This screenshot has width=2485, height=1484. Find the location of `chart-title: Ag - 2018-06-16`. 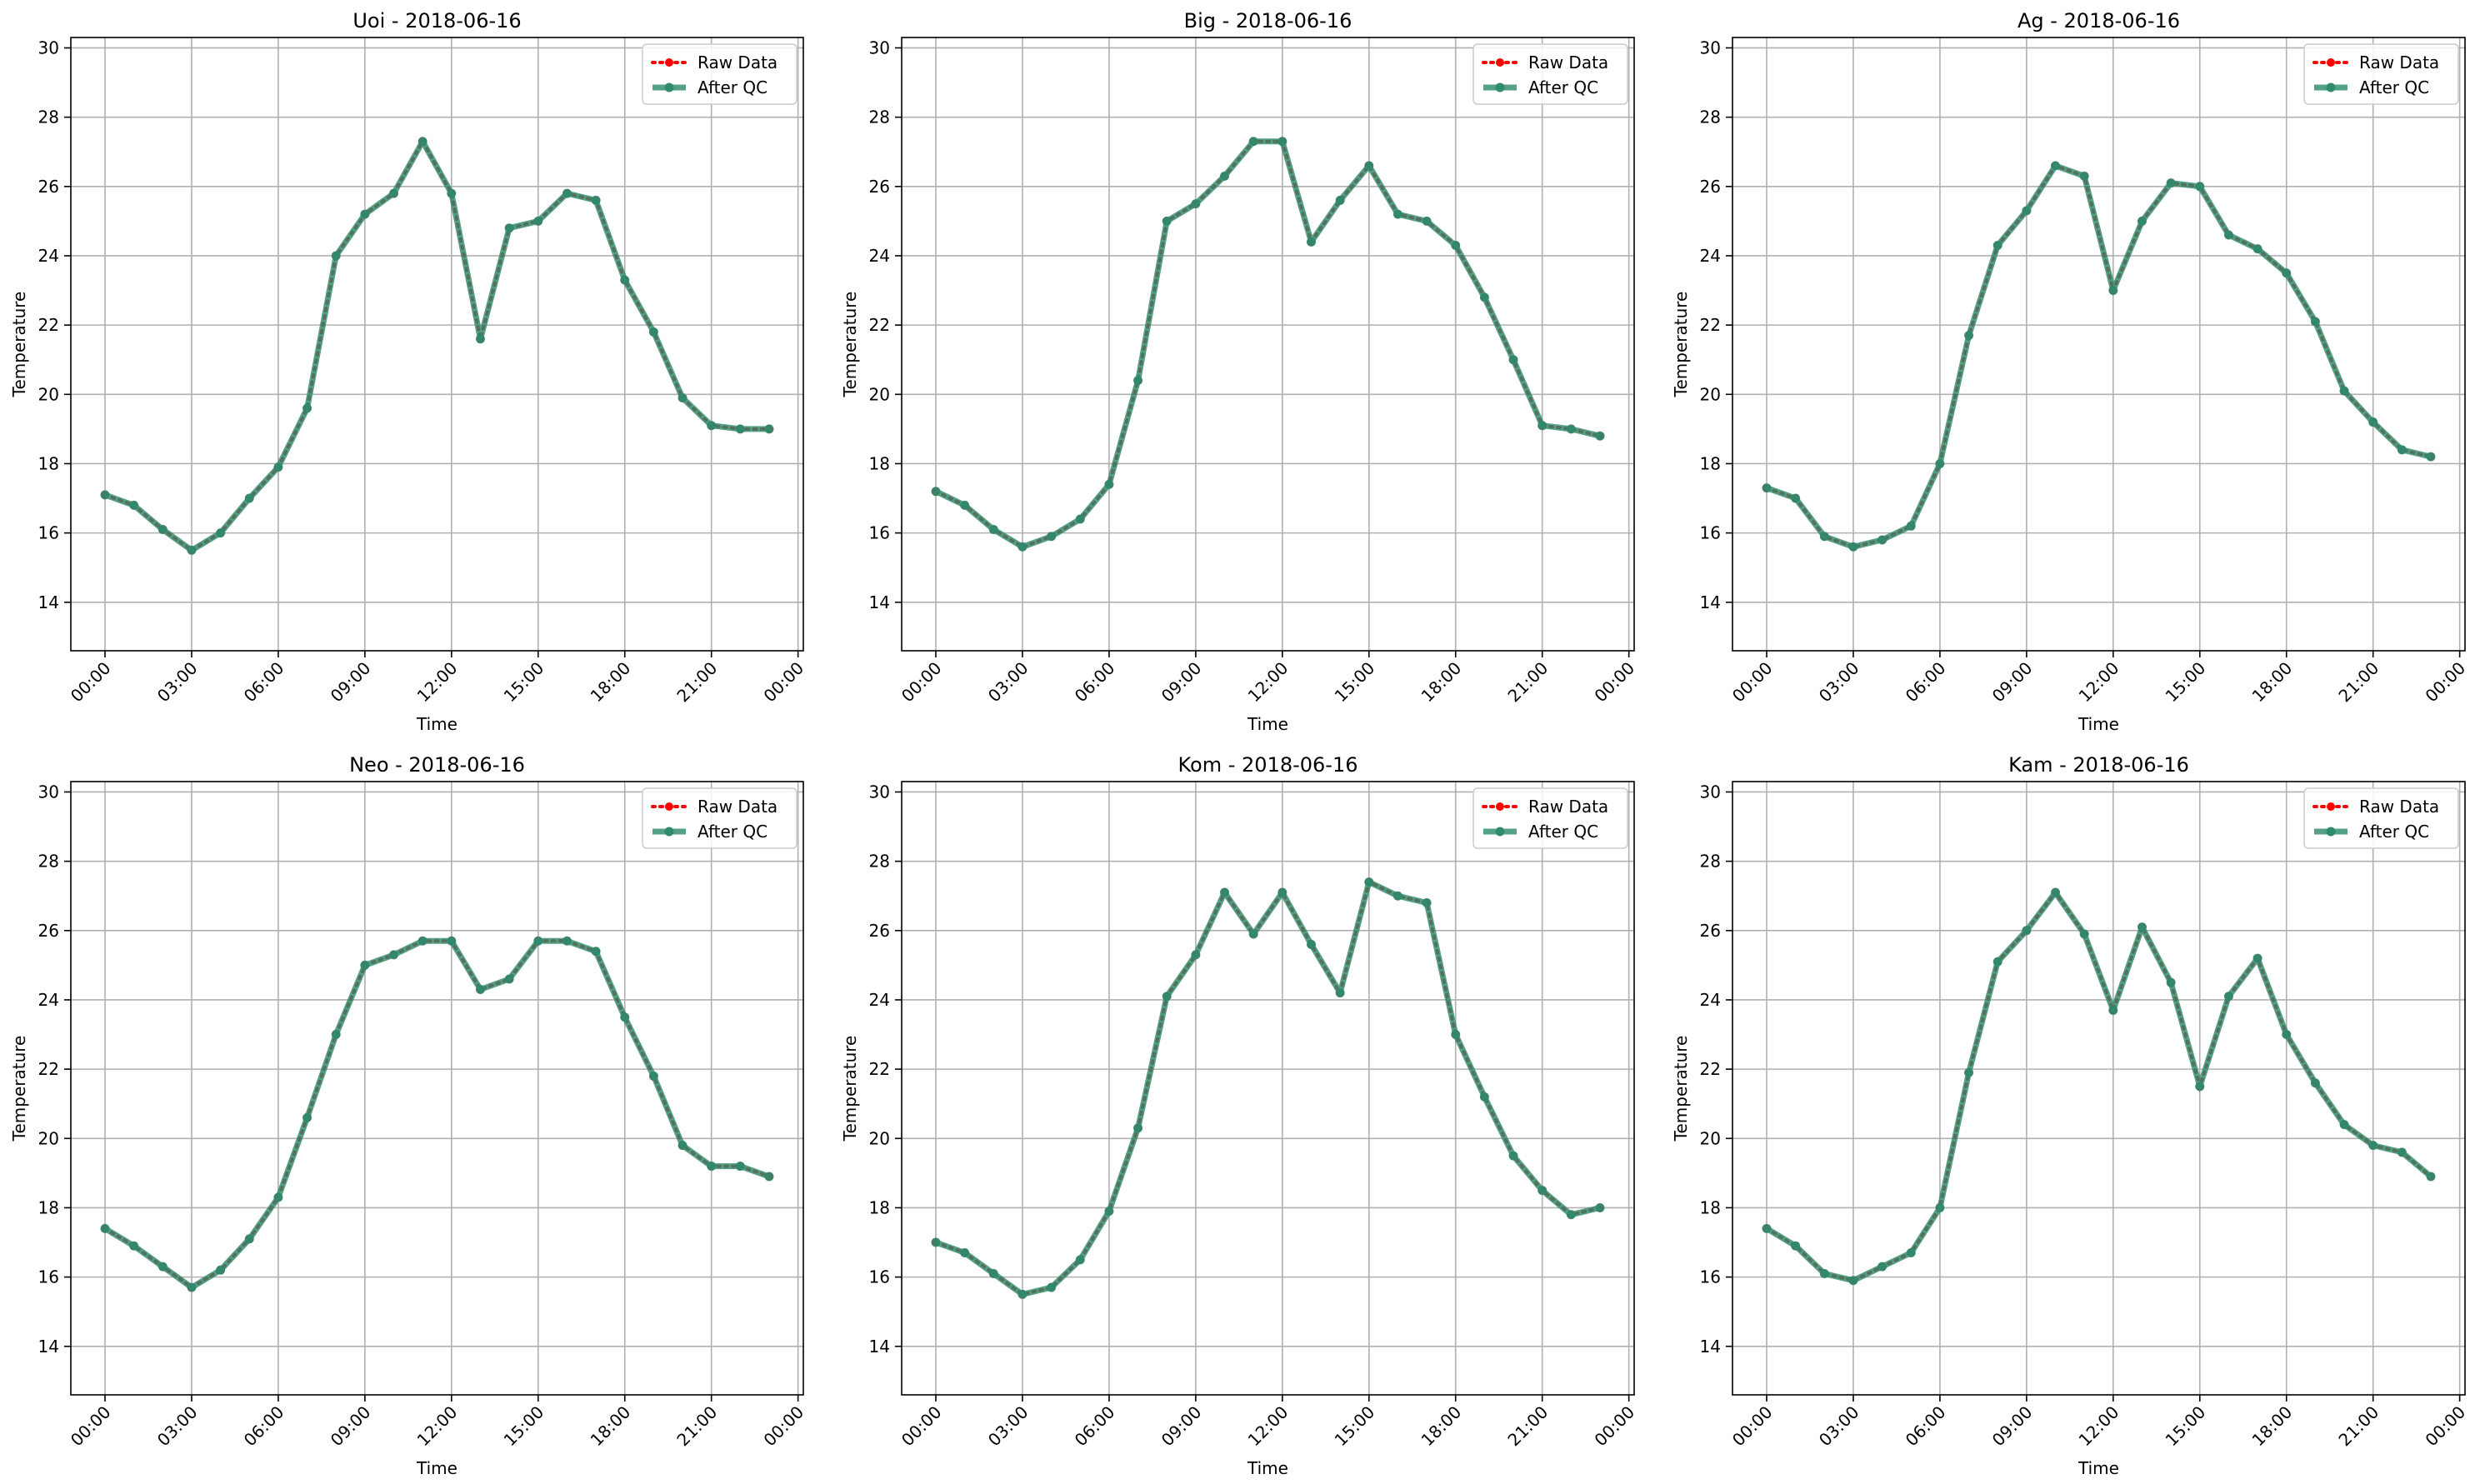

chart-title: Ag - 2018-06-16 is located at coordinates (2099, 20).